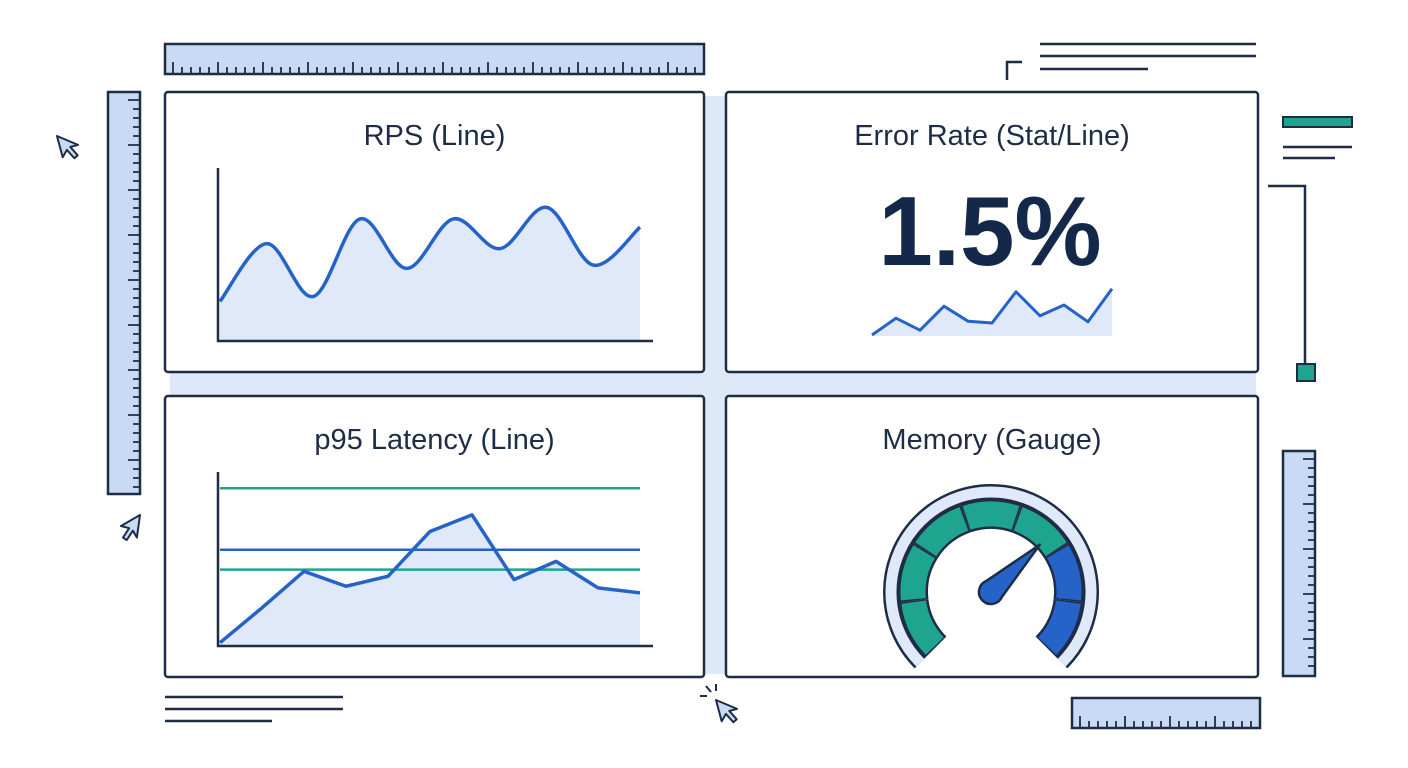  Describe the element at coordinates (435, 136) in the screenshot. I see `panel-title: RPS (Line)` at that location.